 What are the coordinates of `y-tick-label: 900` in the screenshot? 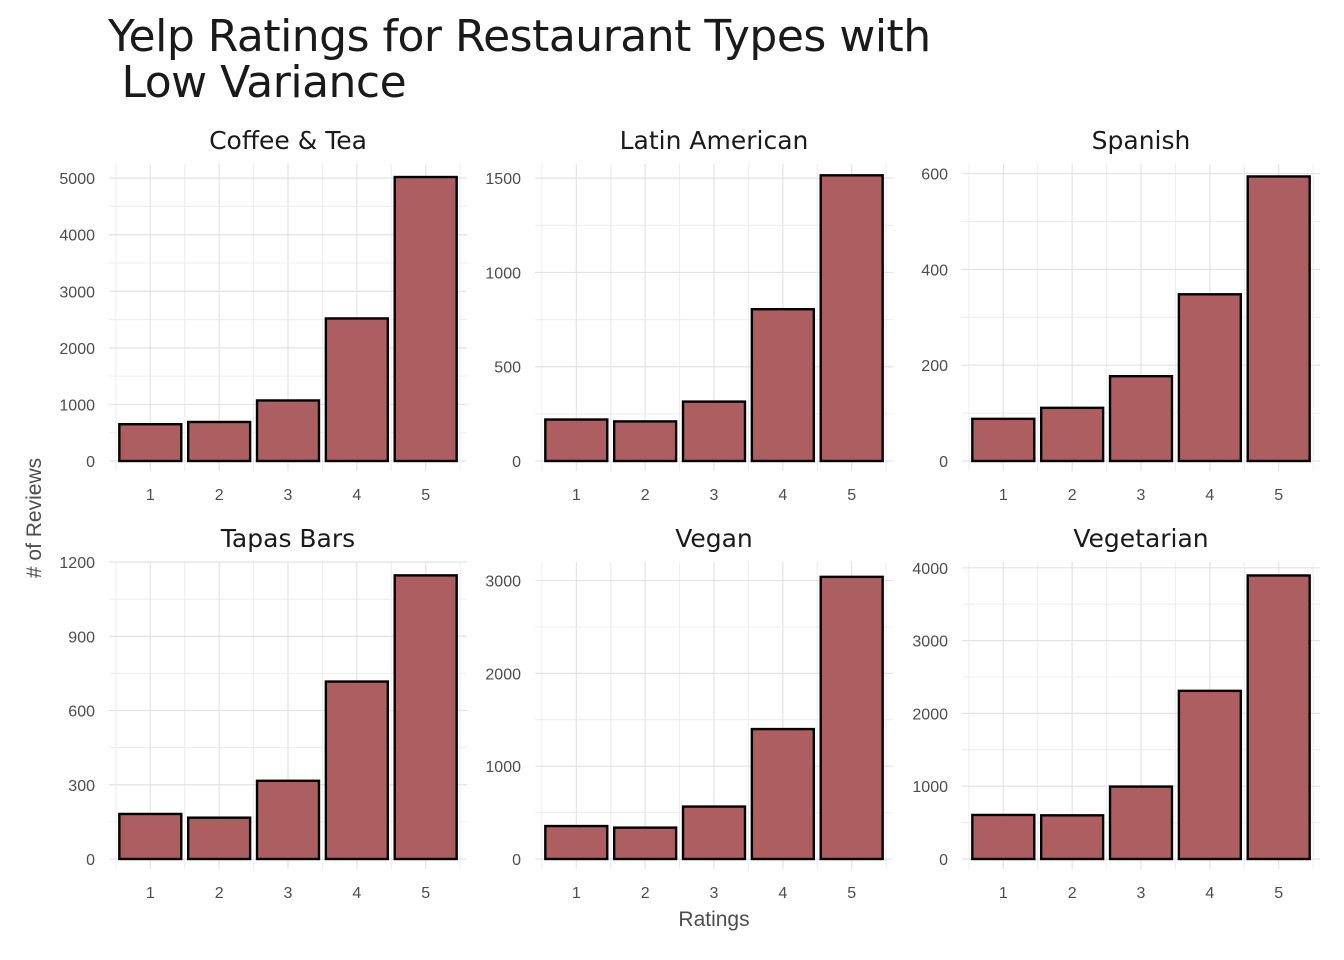 It's located at (81, 637).